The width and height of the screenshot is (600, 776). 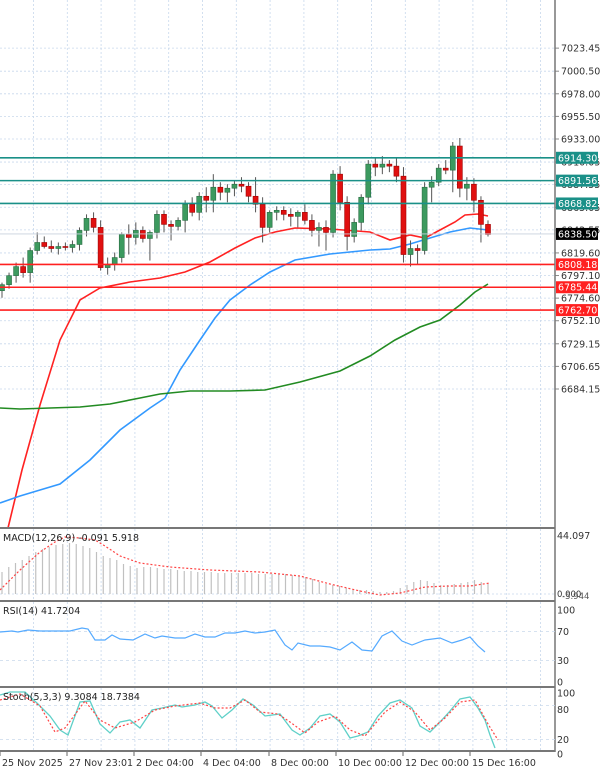 What do you see at coordinates (577, 204) in the screenshot?
I see `level-price-label: 6868.82` at bounding box center [577, 204].